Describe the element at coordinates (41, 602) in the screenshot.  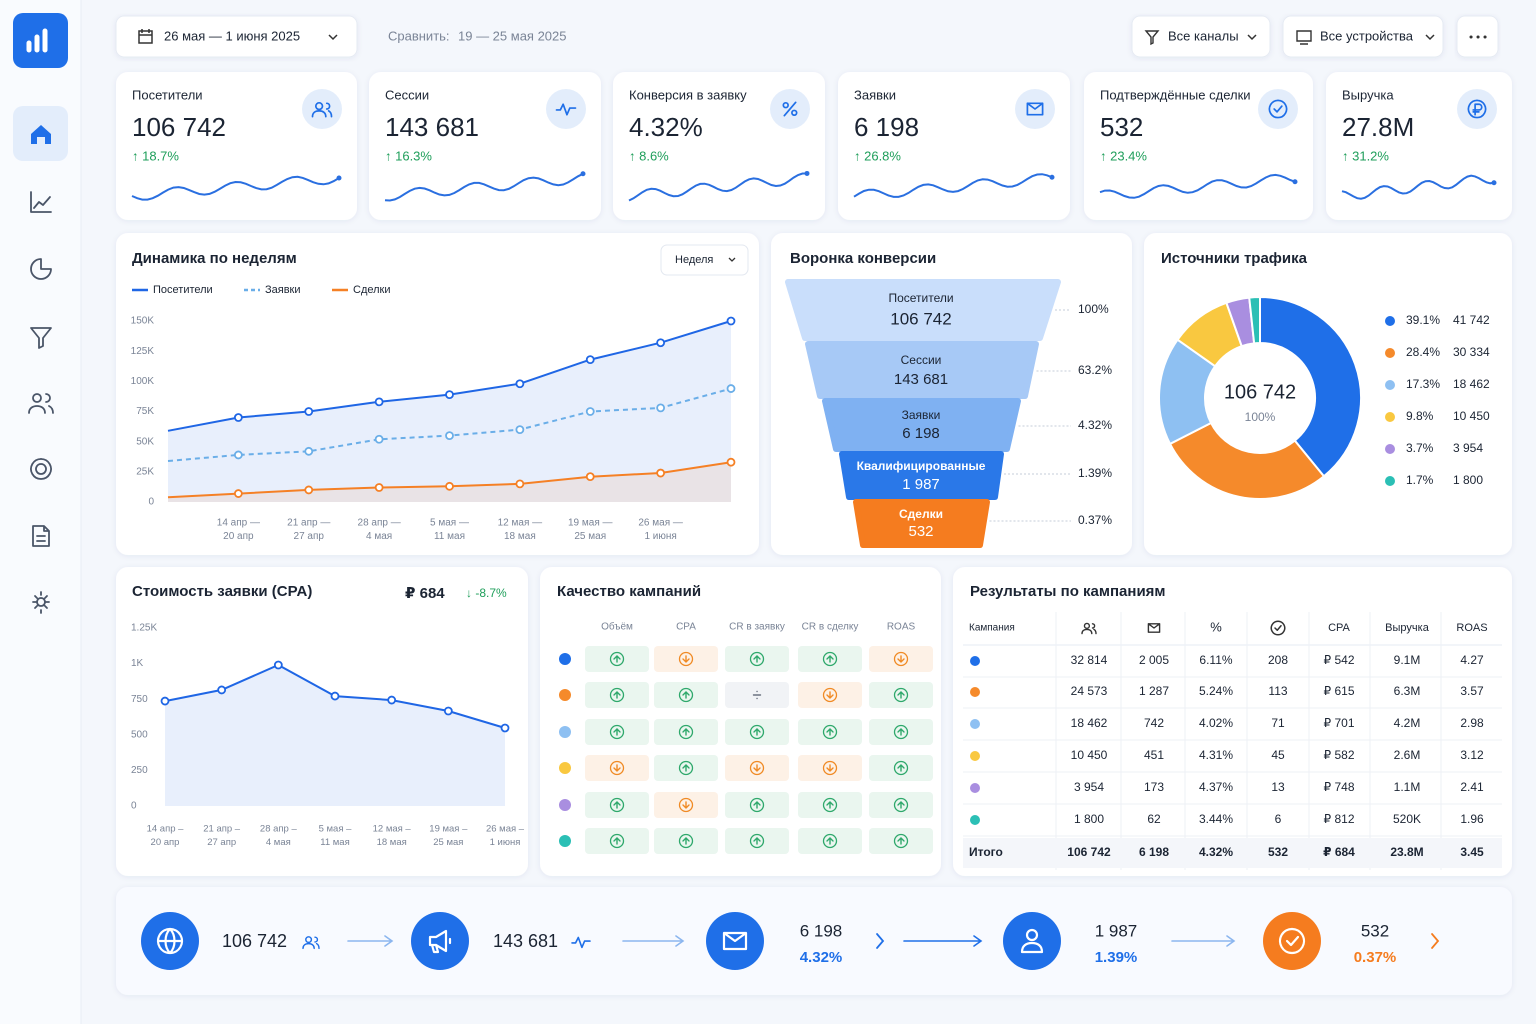
I see `nav-settings` at that location.